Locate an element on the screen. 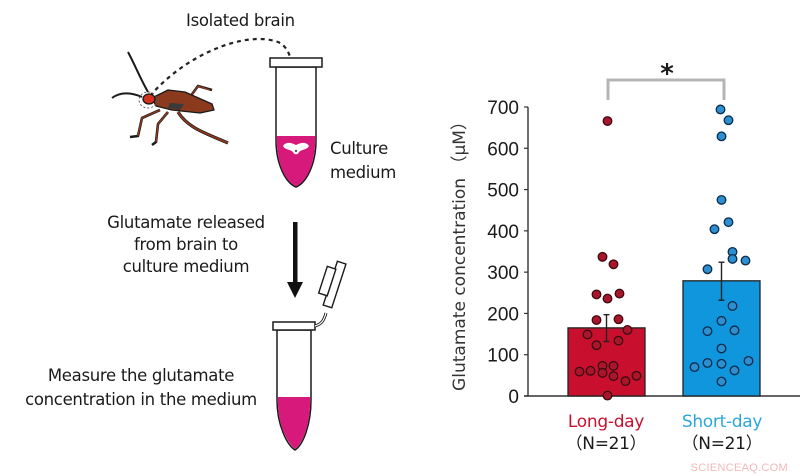 Image resolution: width=800 pixels, height=476 pixels. brain-icon is located at coordinates (296, 148).